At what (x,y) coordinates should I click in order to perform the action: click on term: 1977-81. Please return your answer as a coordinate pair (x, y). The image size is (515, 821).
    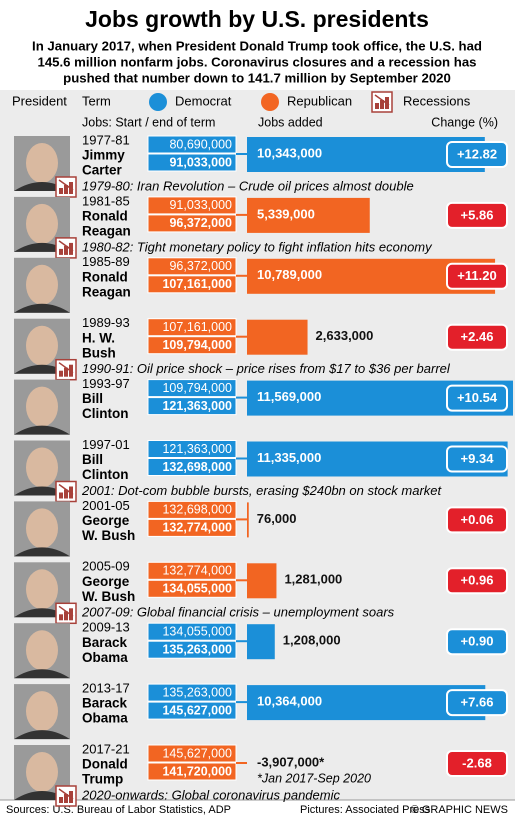
    Looking at the image, I should click on (106, 139).